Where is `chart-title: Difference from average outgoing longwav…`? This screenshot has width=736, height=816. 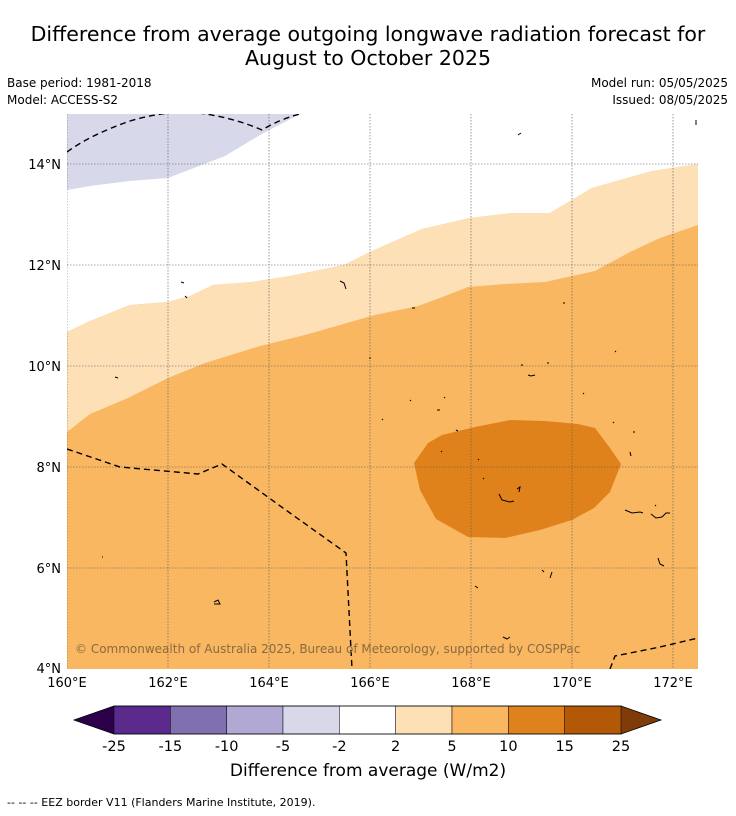
chart-title: Difference from average outgoing longwav… is located at coordinates (368, 46).